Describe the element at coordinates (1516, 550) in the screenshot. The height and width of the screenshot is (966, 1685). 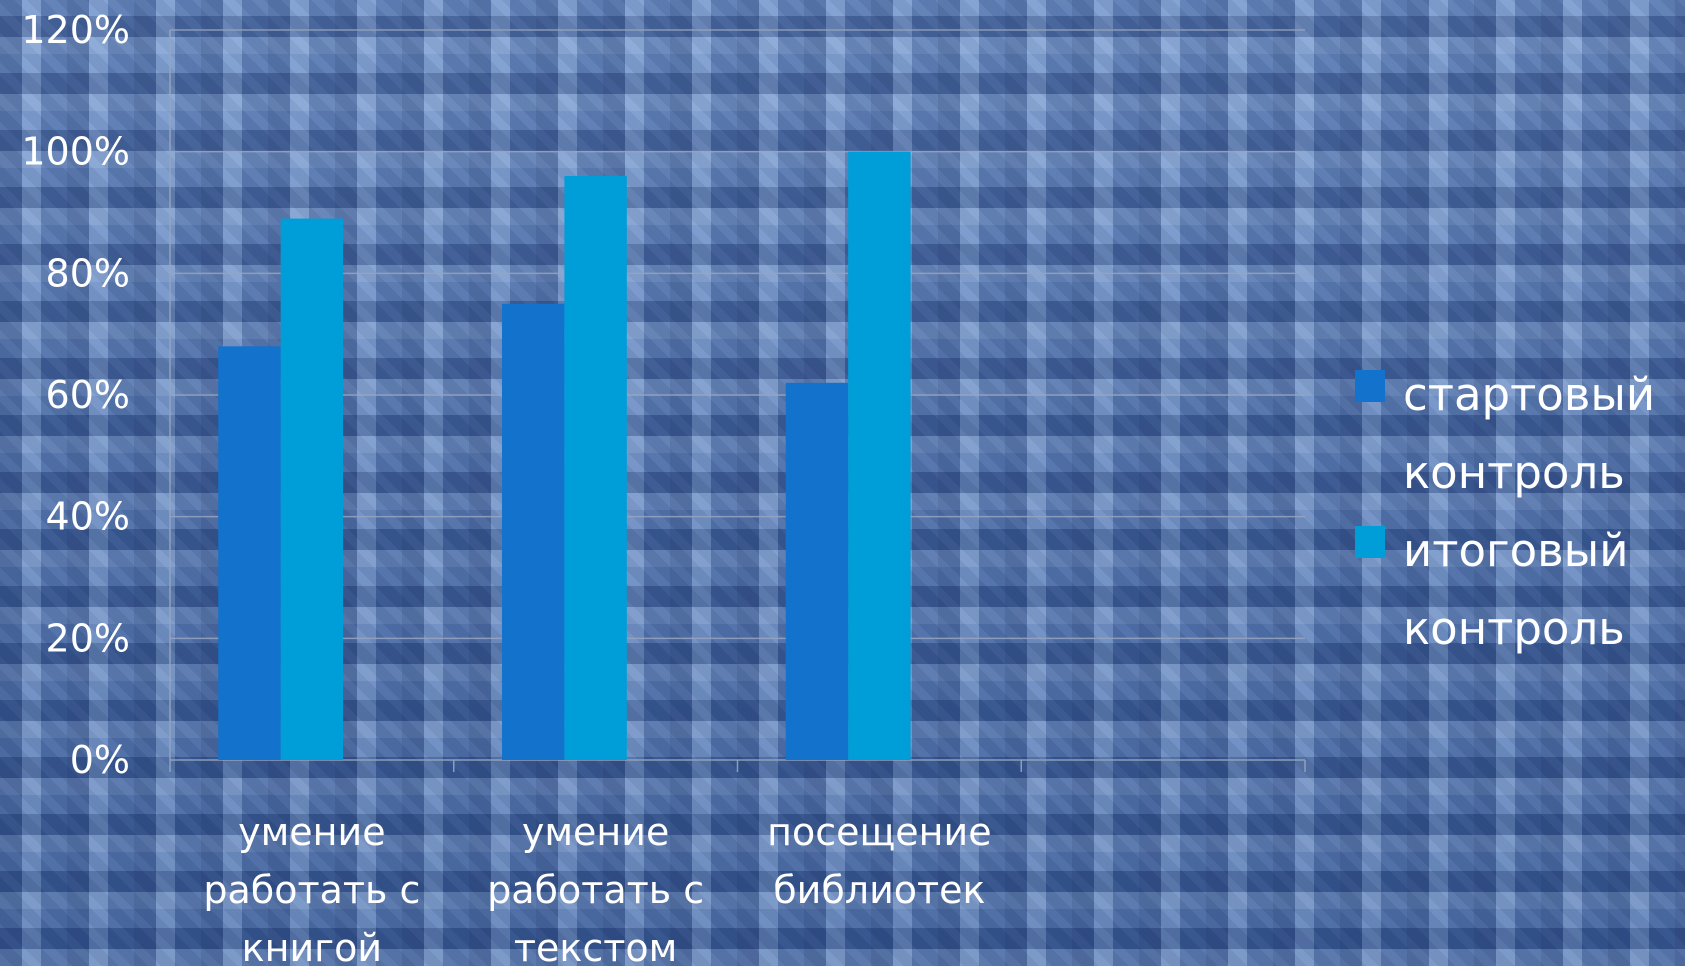
I see `legend-label-final-line1: итоговый` at that location.